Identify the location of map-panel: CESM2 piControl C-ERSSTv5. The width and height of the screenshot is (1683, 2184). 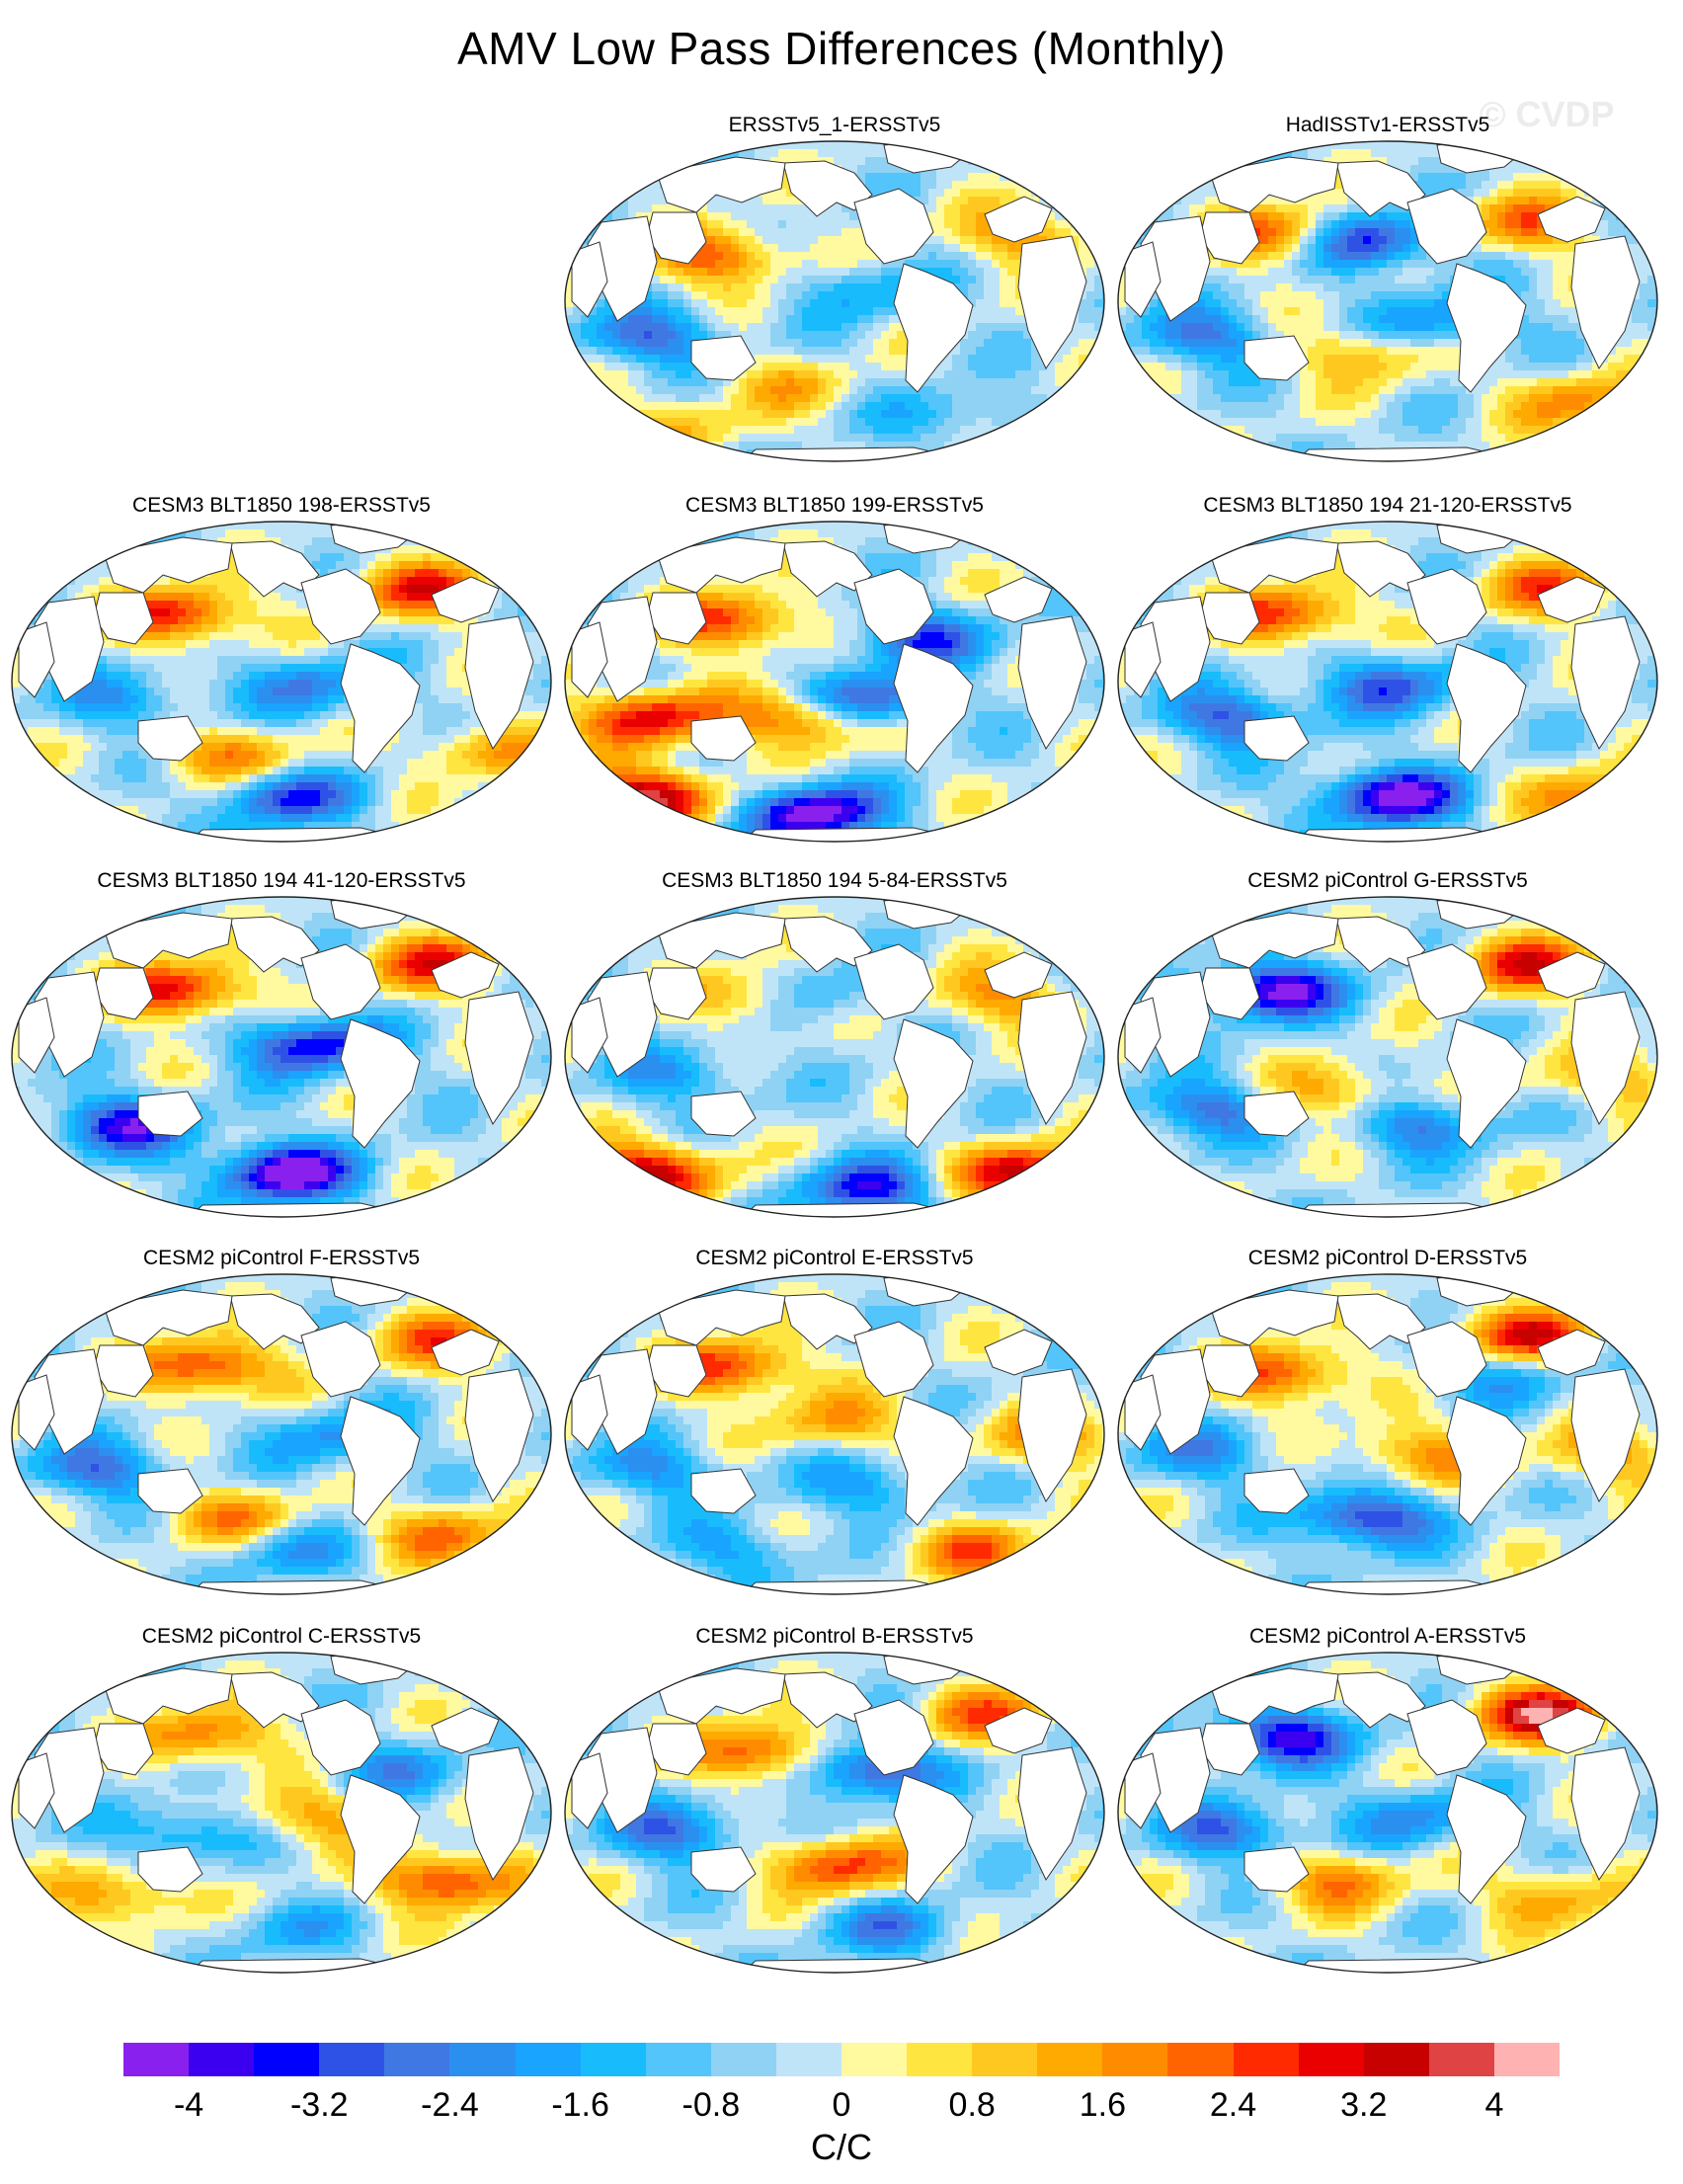
(281, 1812).